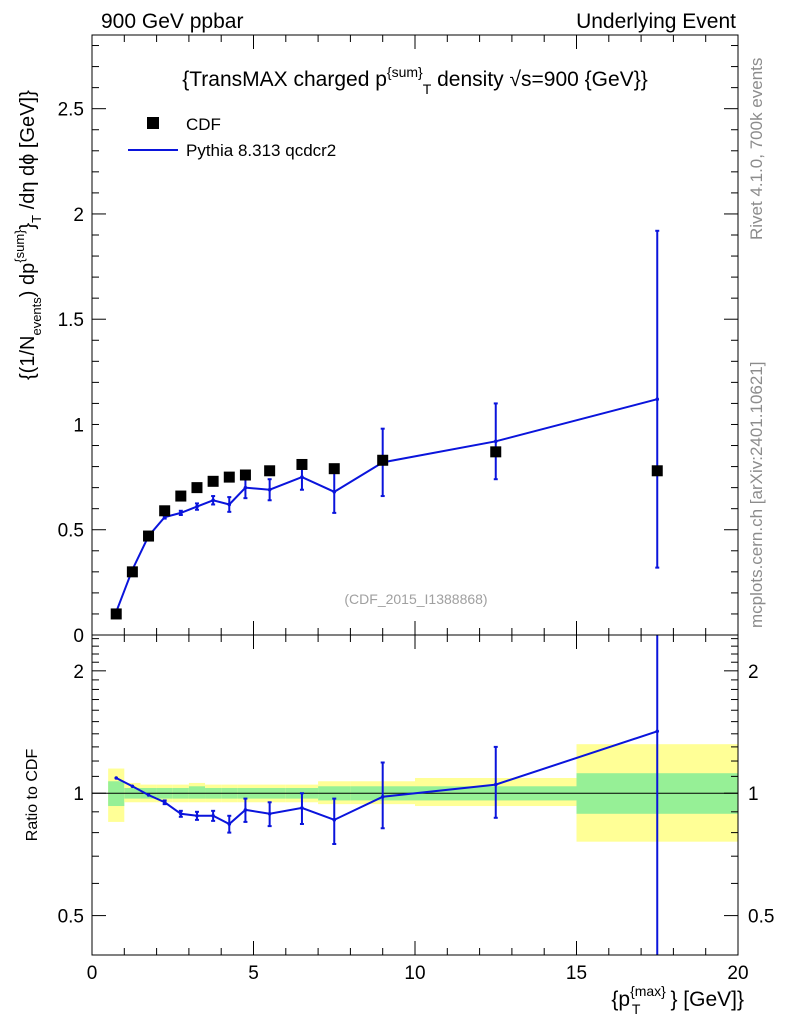  What do you see at coordinates (71, 110) in the screenshot?
I see `y-tick-label: 2.5` at bounding box center [71, 110].